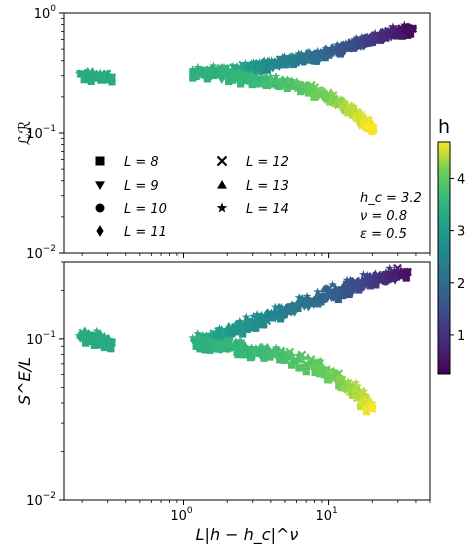 The width and height of the screenshot is (475, 550). Describe the element at coordinates (141, 186) in the screenshot. I see `legend-label: L = 9` at that location.